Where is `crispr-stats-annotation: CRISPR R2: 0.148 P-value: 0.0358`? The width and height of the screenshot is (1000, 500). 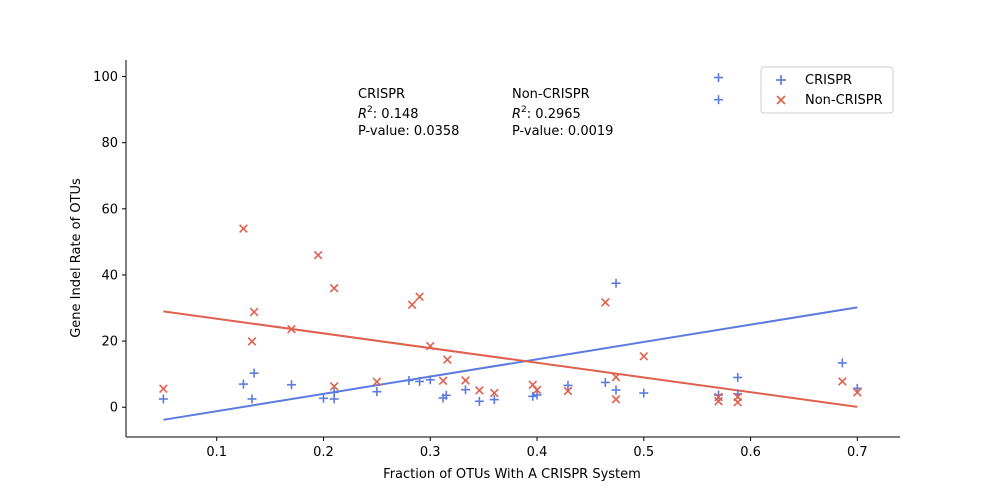 crispr-stats-annotation: CRISPR R2: 0.148 P-value: 0.0358 is located at coordinates (408, 113).